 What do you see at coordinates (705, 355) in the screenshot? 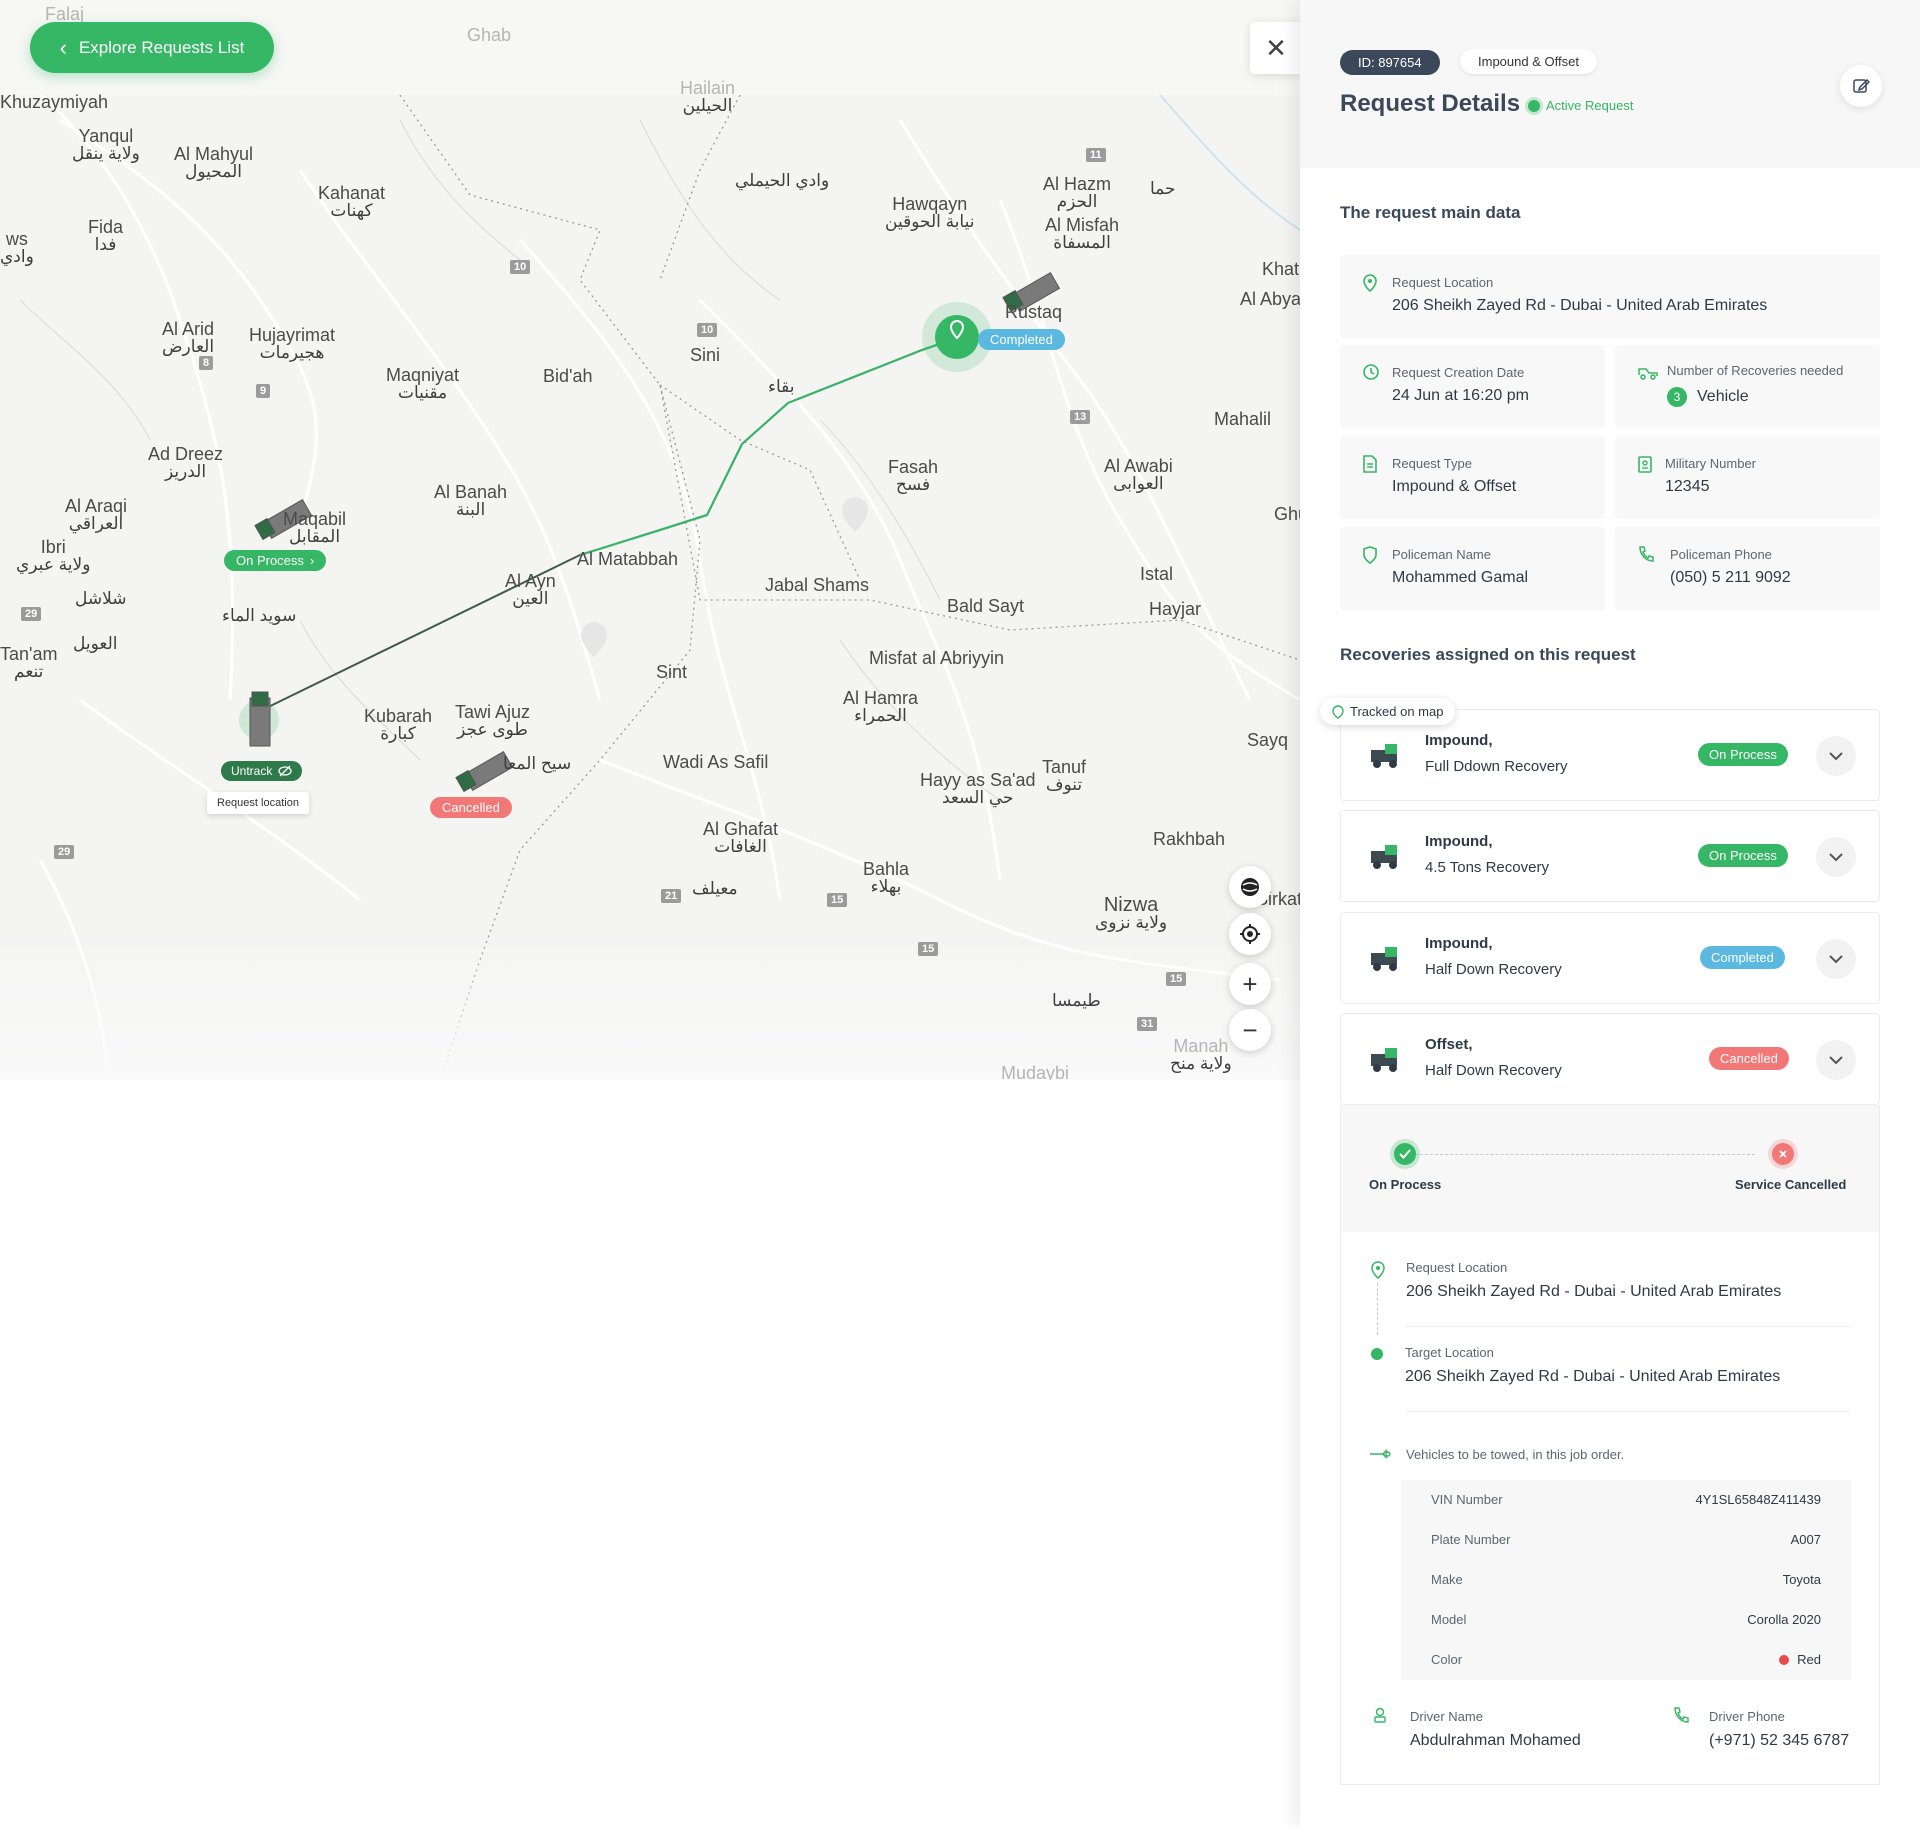
I see `place-label: Sini` at bounding box center [705, 355].